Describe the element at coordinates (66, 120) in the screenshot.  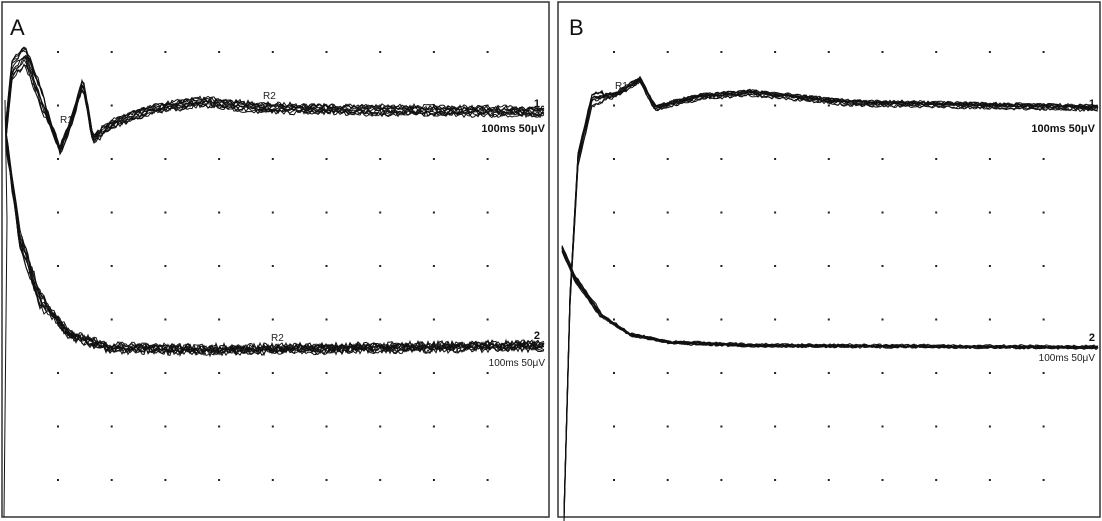
I see `marker-label: R1` at that location.